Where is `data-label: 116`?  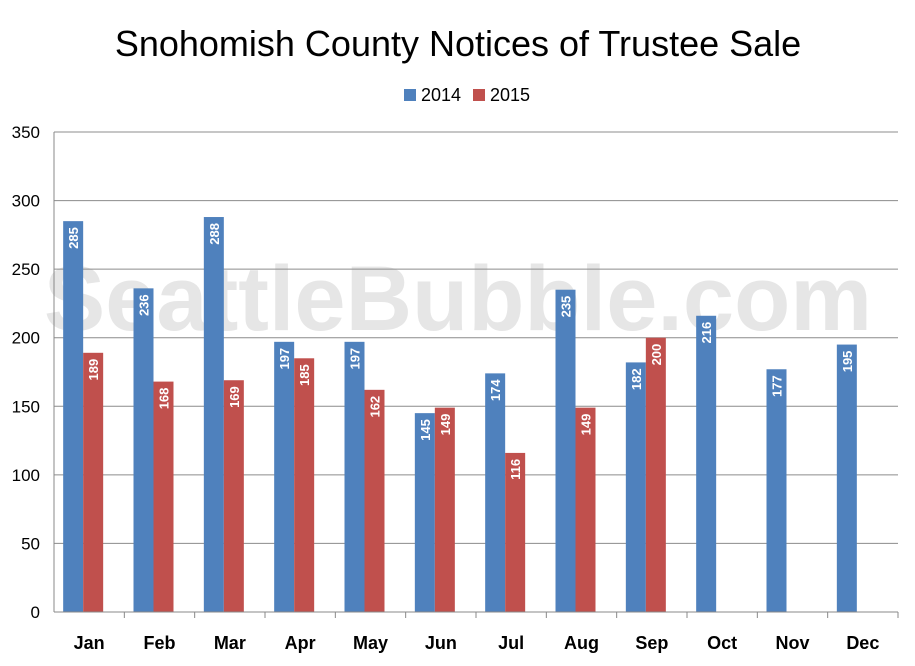 data-label: 116 is located at coordinates (515, 469).